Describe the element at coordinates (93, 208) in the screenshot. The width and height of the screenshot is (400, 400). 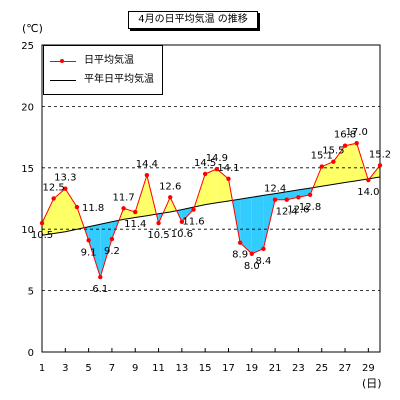
I see `data-label: 11.8` at that location.